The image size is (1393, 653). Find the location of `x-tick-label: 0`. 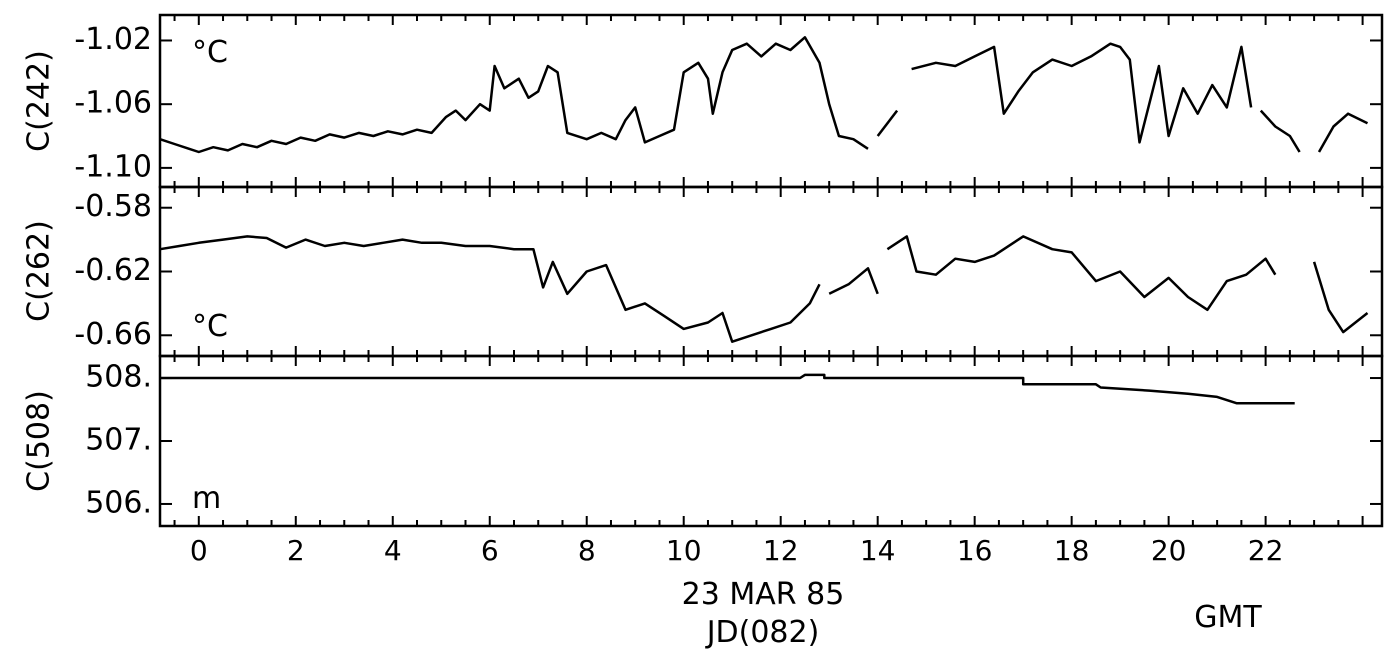

x-tick-label: 0 is located at coordinates (199, 550).